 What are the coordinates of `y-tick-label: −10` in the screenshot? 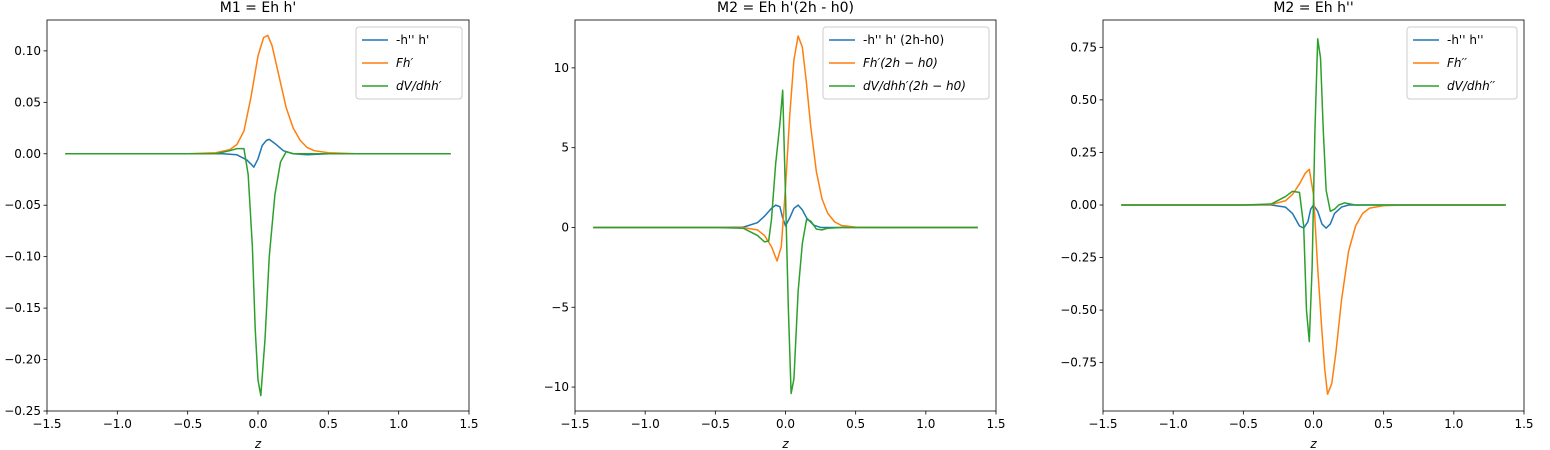 It's located at (556, 387).